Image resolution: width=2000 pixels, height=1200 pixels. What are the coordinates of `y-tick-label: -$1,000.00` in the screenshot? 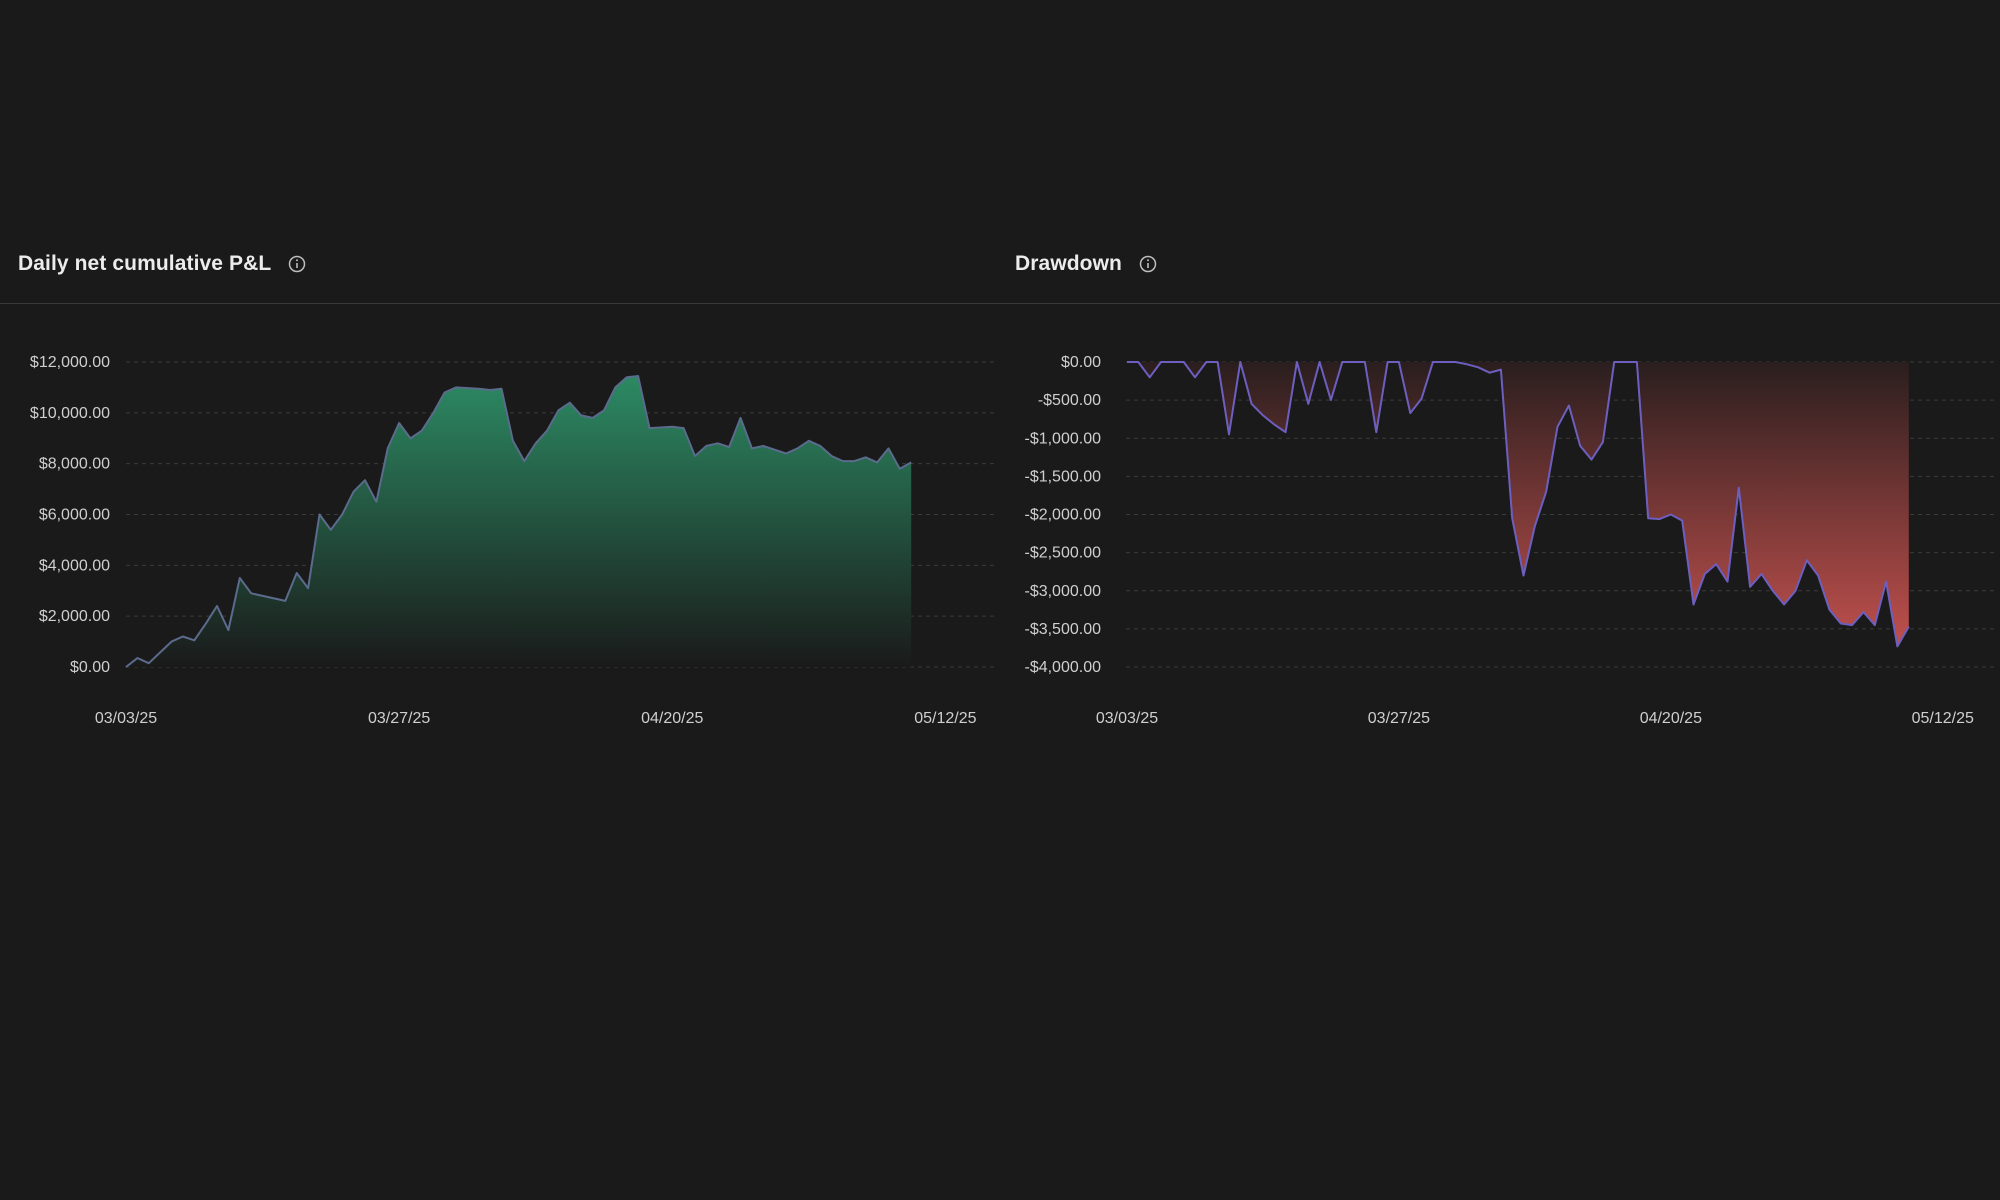 It's located at (1062, 438).